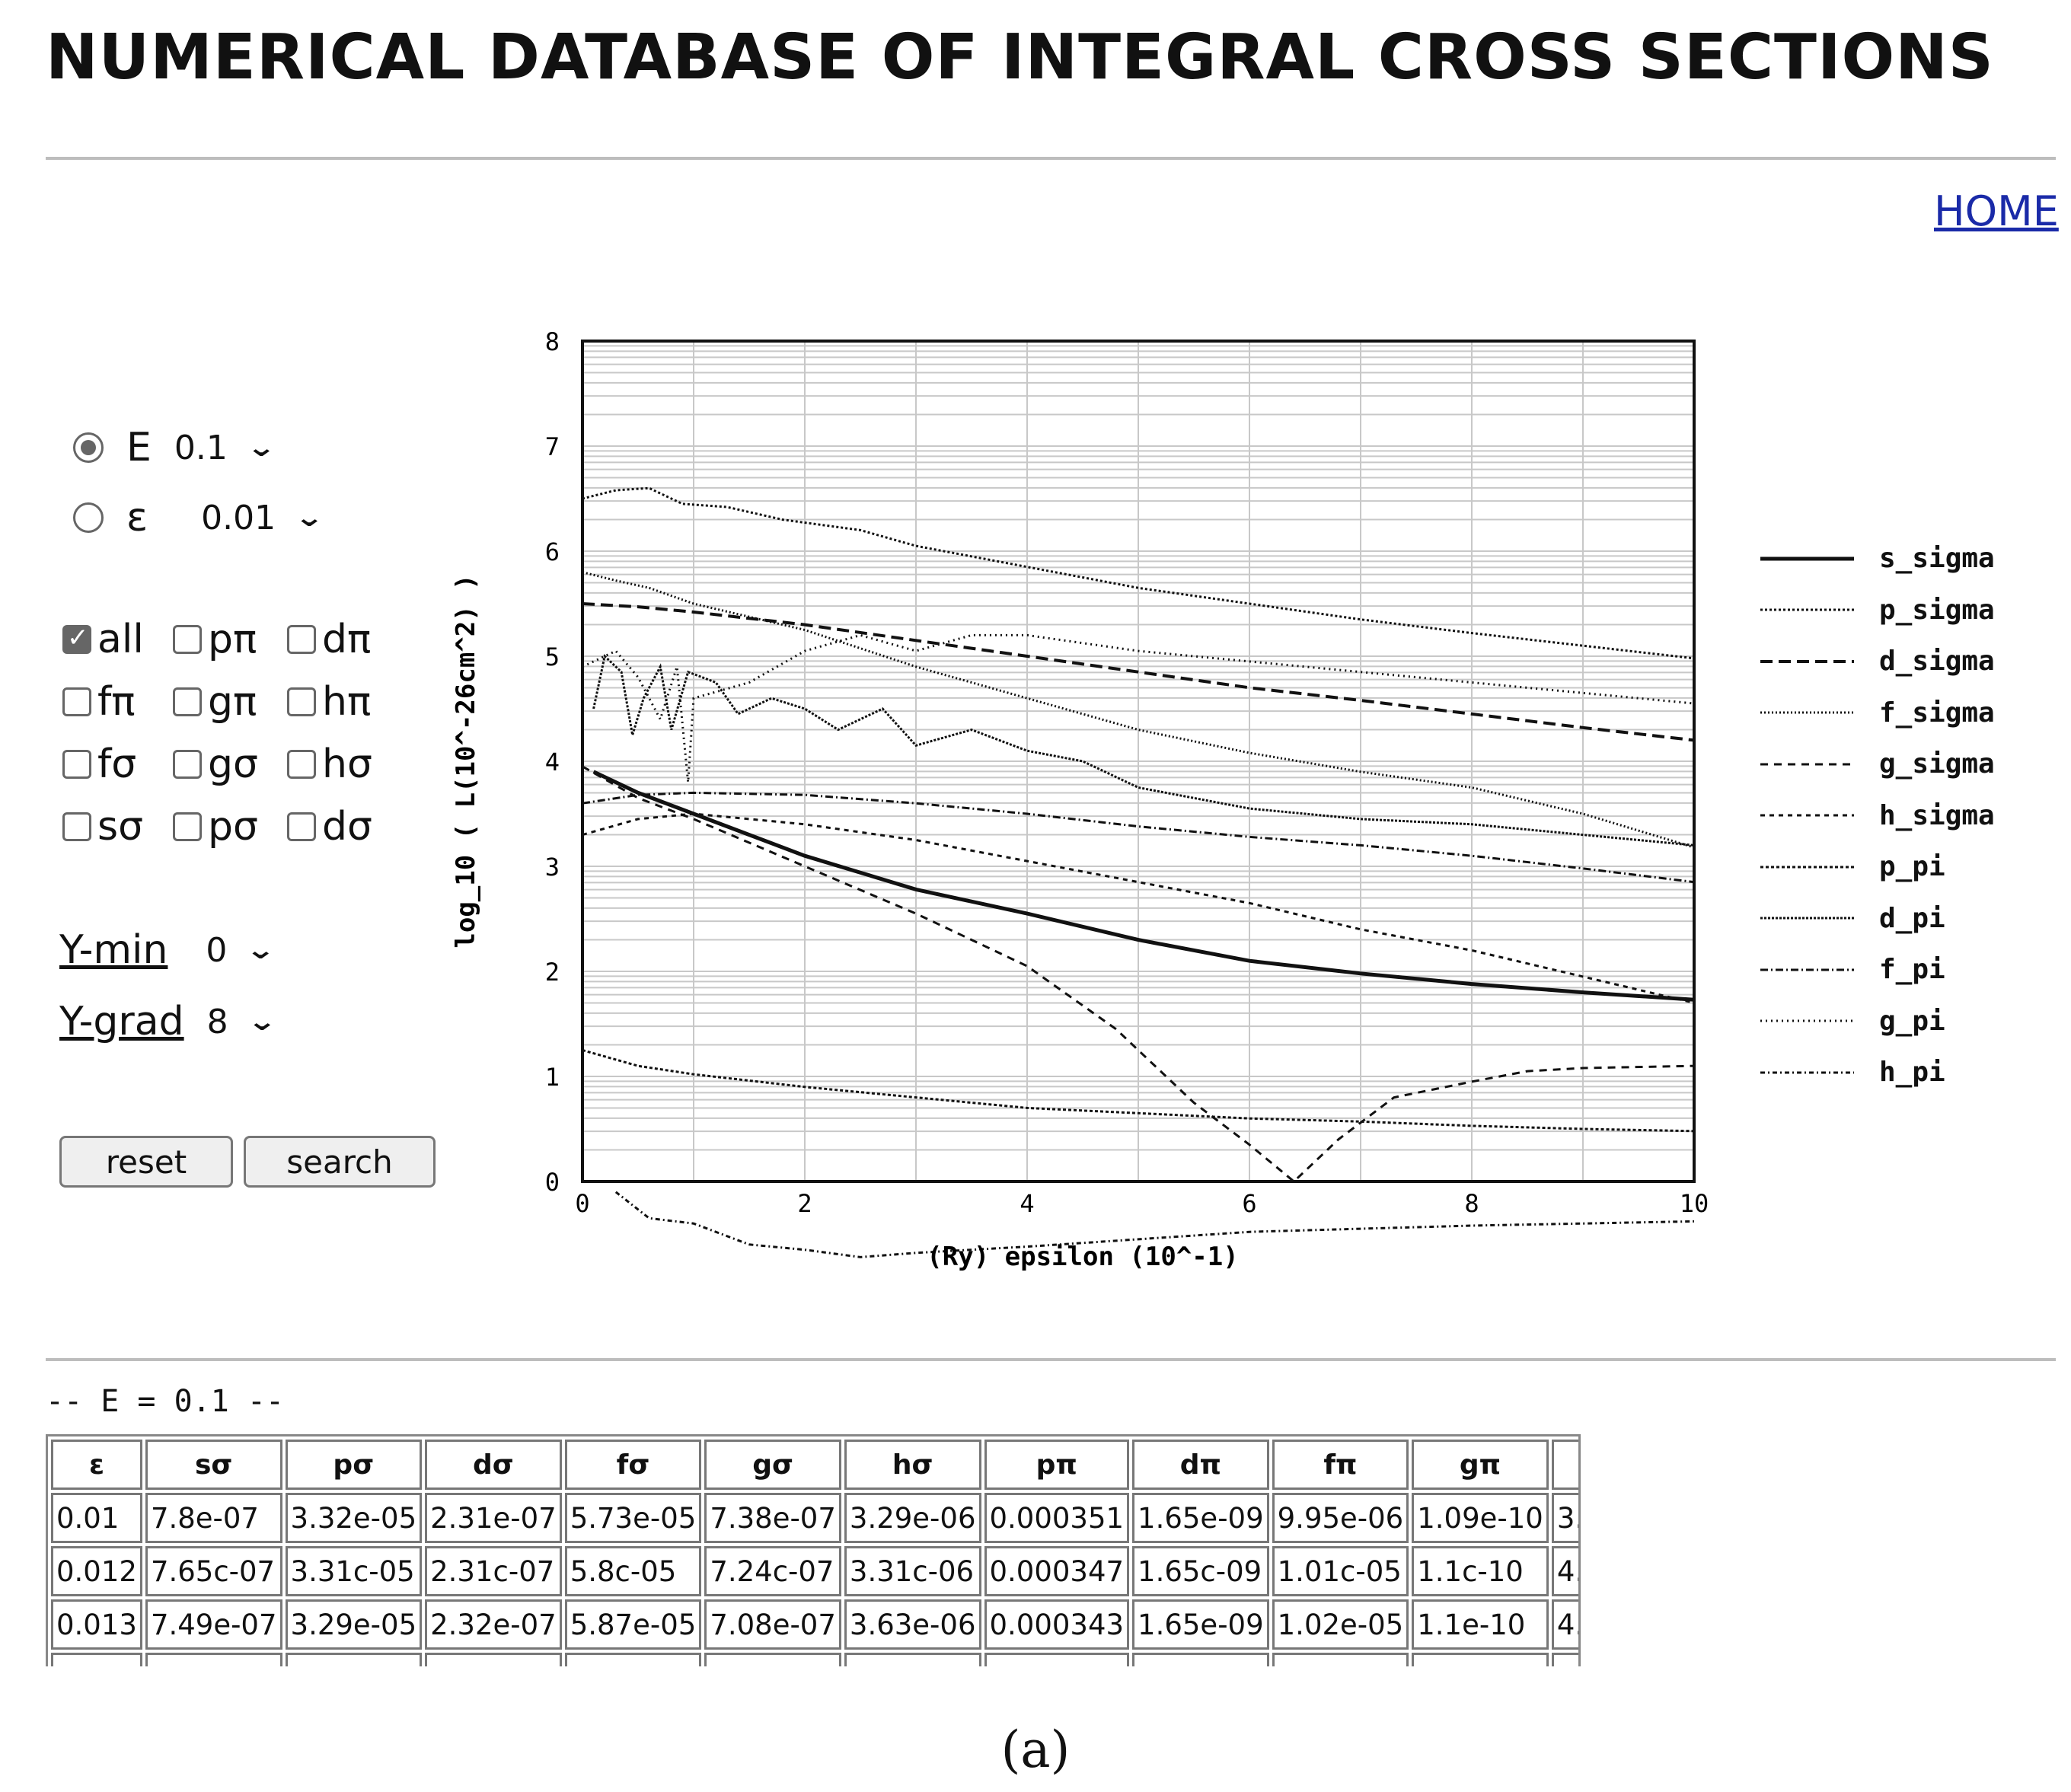  Describe the element at coordinates (117, 702) in the screenshot. I see `checkbox-option: fπ` at that location.